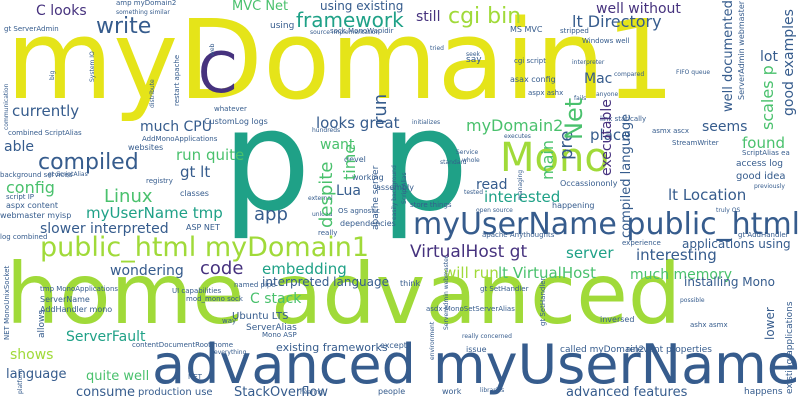 The height and width of the screenshot is (400, 800). What do you see at coordinates (526, 29) in the screenshot?
I see `cloud-word: MS MVC` at bounding box center [526, 29].